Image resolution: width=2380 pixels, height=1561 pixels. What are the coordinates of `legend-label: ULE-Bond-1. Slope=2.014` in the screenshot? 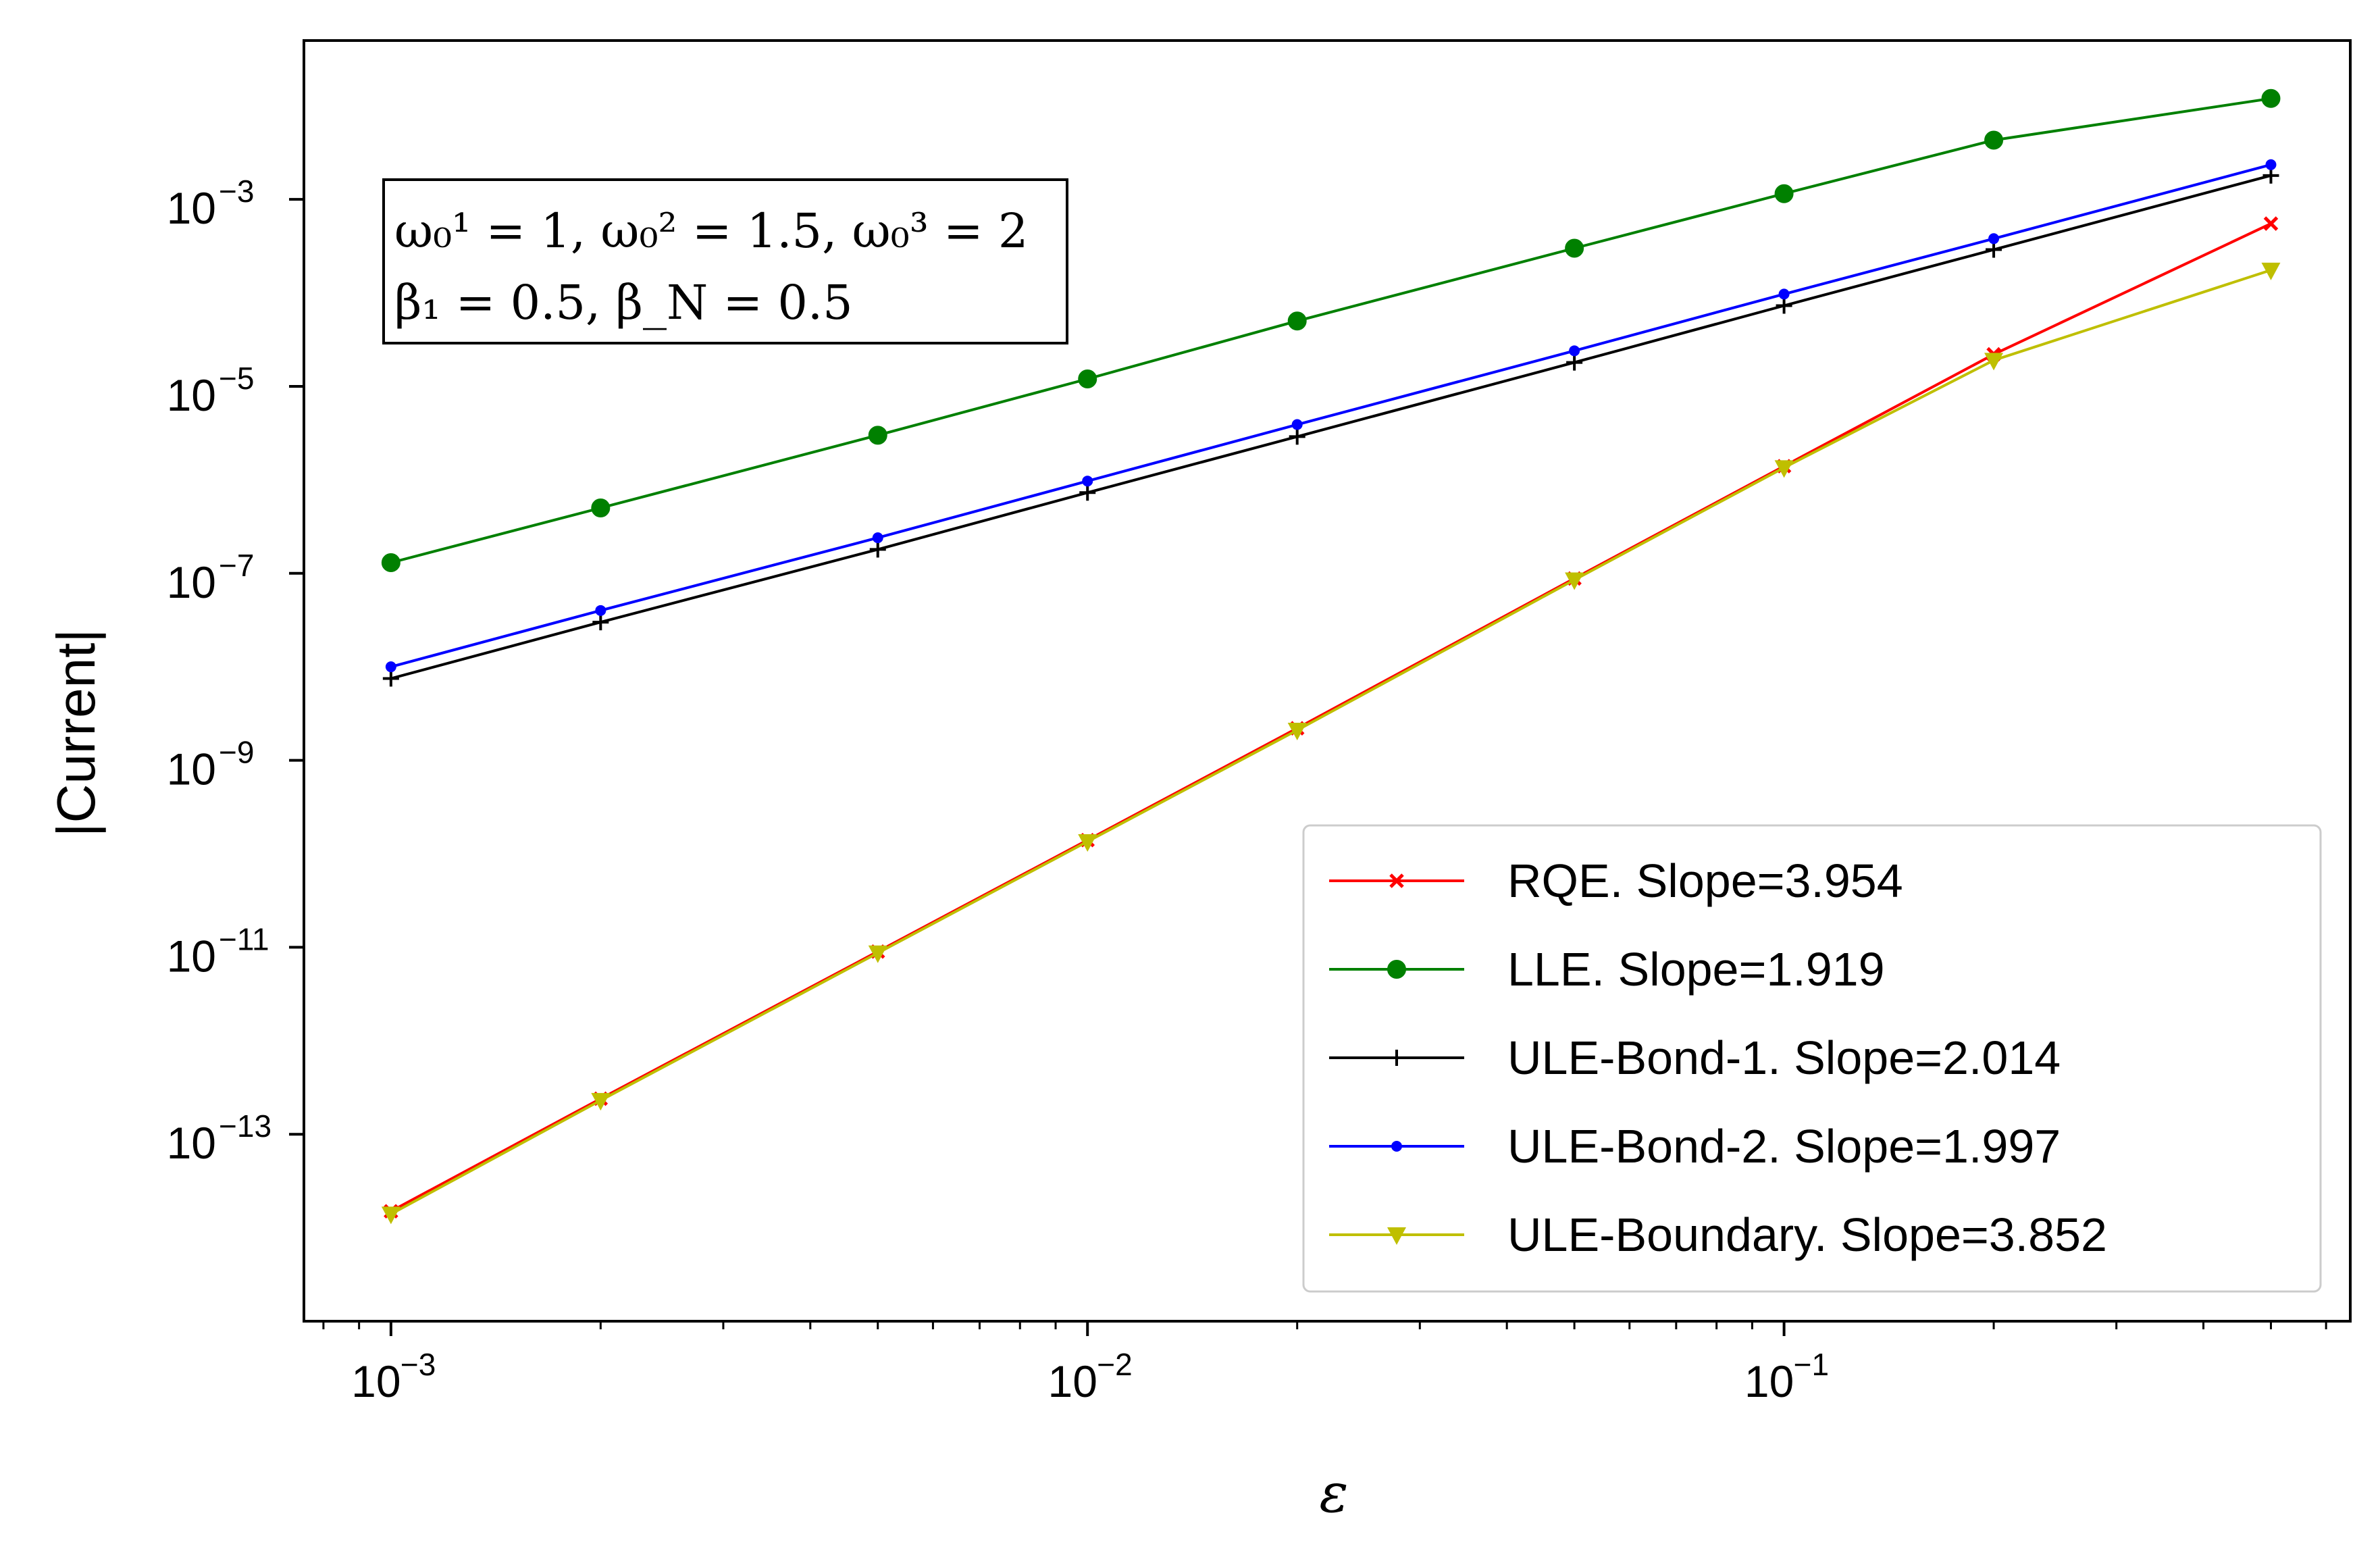 It's located at (1784, 1057).